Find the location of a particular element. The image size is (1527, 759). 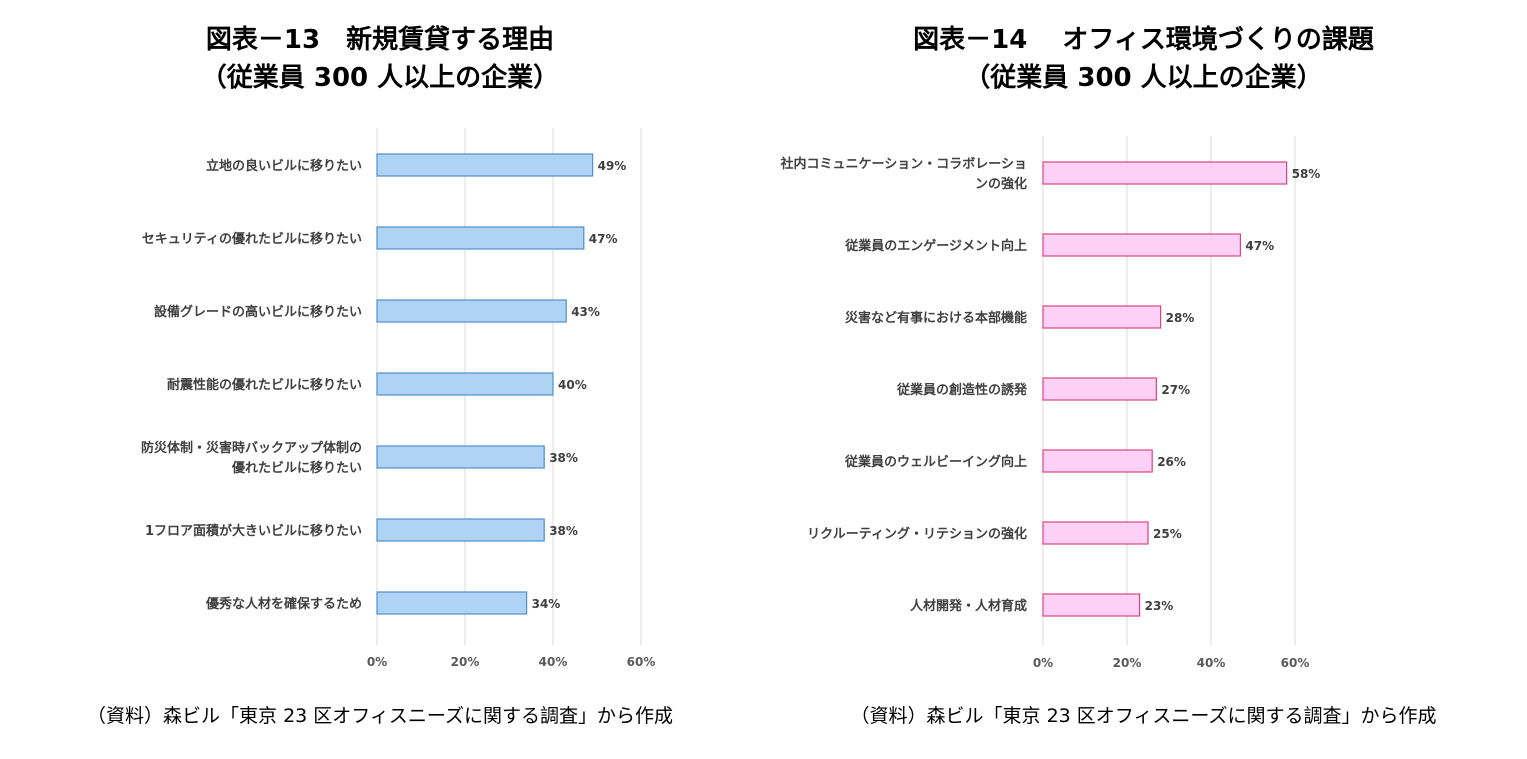

data-label: 34% is located at coordinates (546, 604).